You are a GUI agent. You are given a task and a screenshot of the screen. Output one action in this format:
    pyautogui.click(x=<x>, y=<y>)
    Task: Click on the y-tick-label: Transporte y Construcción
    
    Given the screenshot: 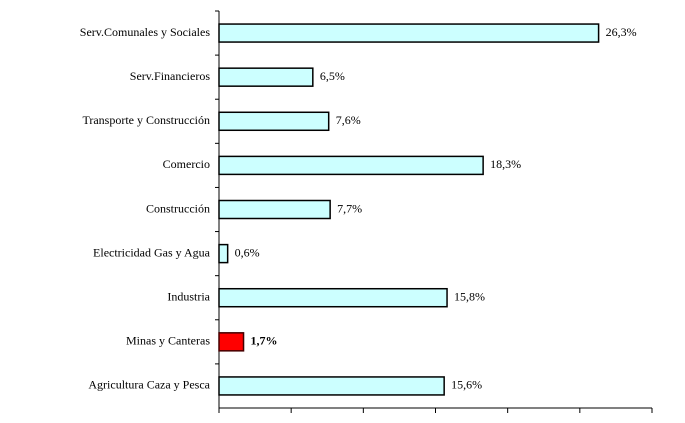 What is the action you would take?
    pyautogui.click(x=146, y=120)
    